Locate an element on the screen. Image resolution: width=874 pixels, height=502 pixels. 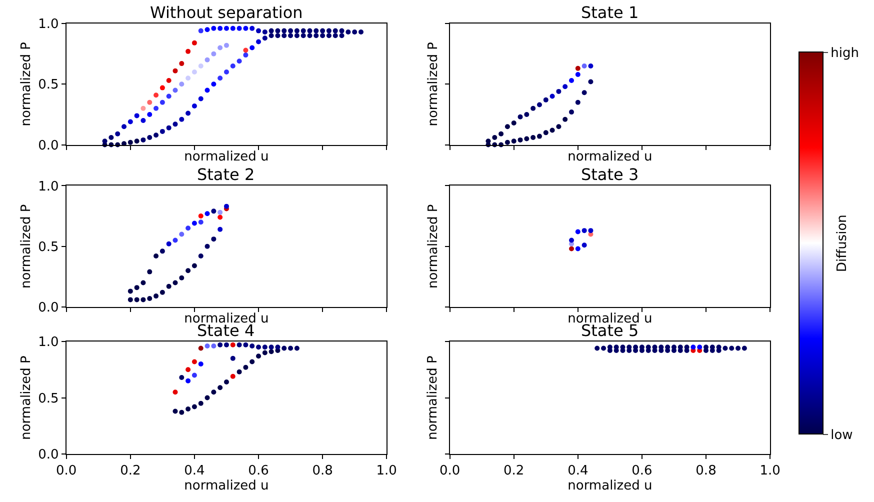
chart-title: State 2 is located at coordinates (226, 174).